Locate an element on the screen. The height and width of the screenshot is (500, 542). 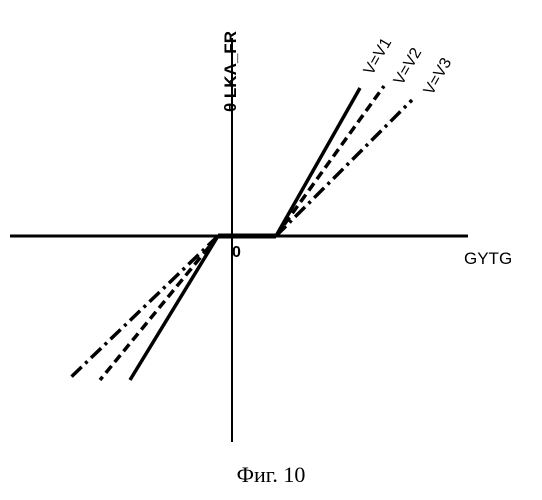
origin-label: 0 is located at coordinates (236, 252).